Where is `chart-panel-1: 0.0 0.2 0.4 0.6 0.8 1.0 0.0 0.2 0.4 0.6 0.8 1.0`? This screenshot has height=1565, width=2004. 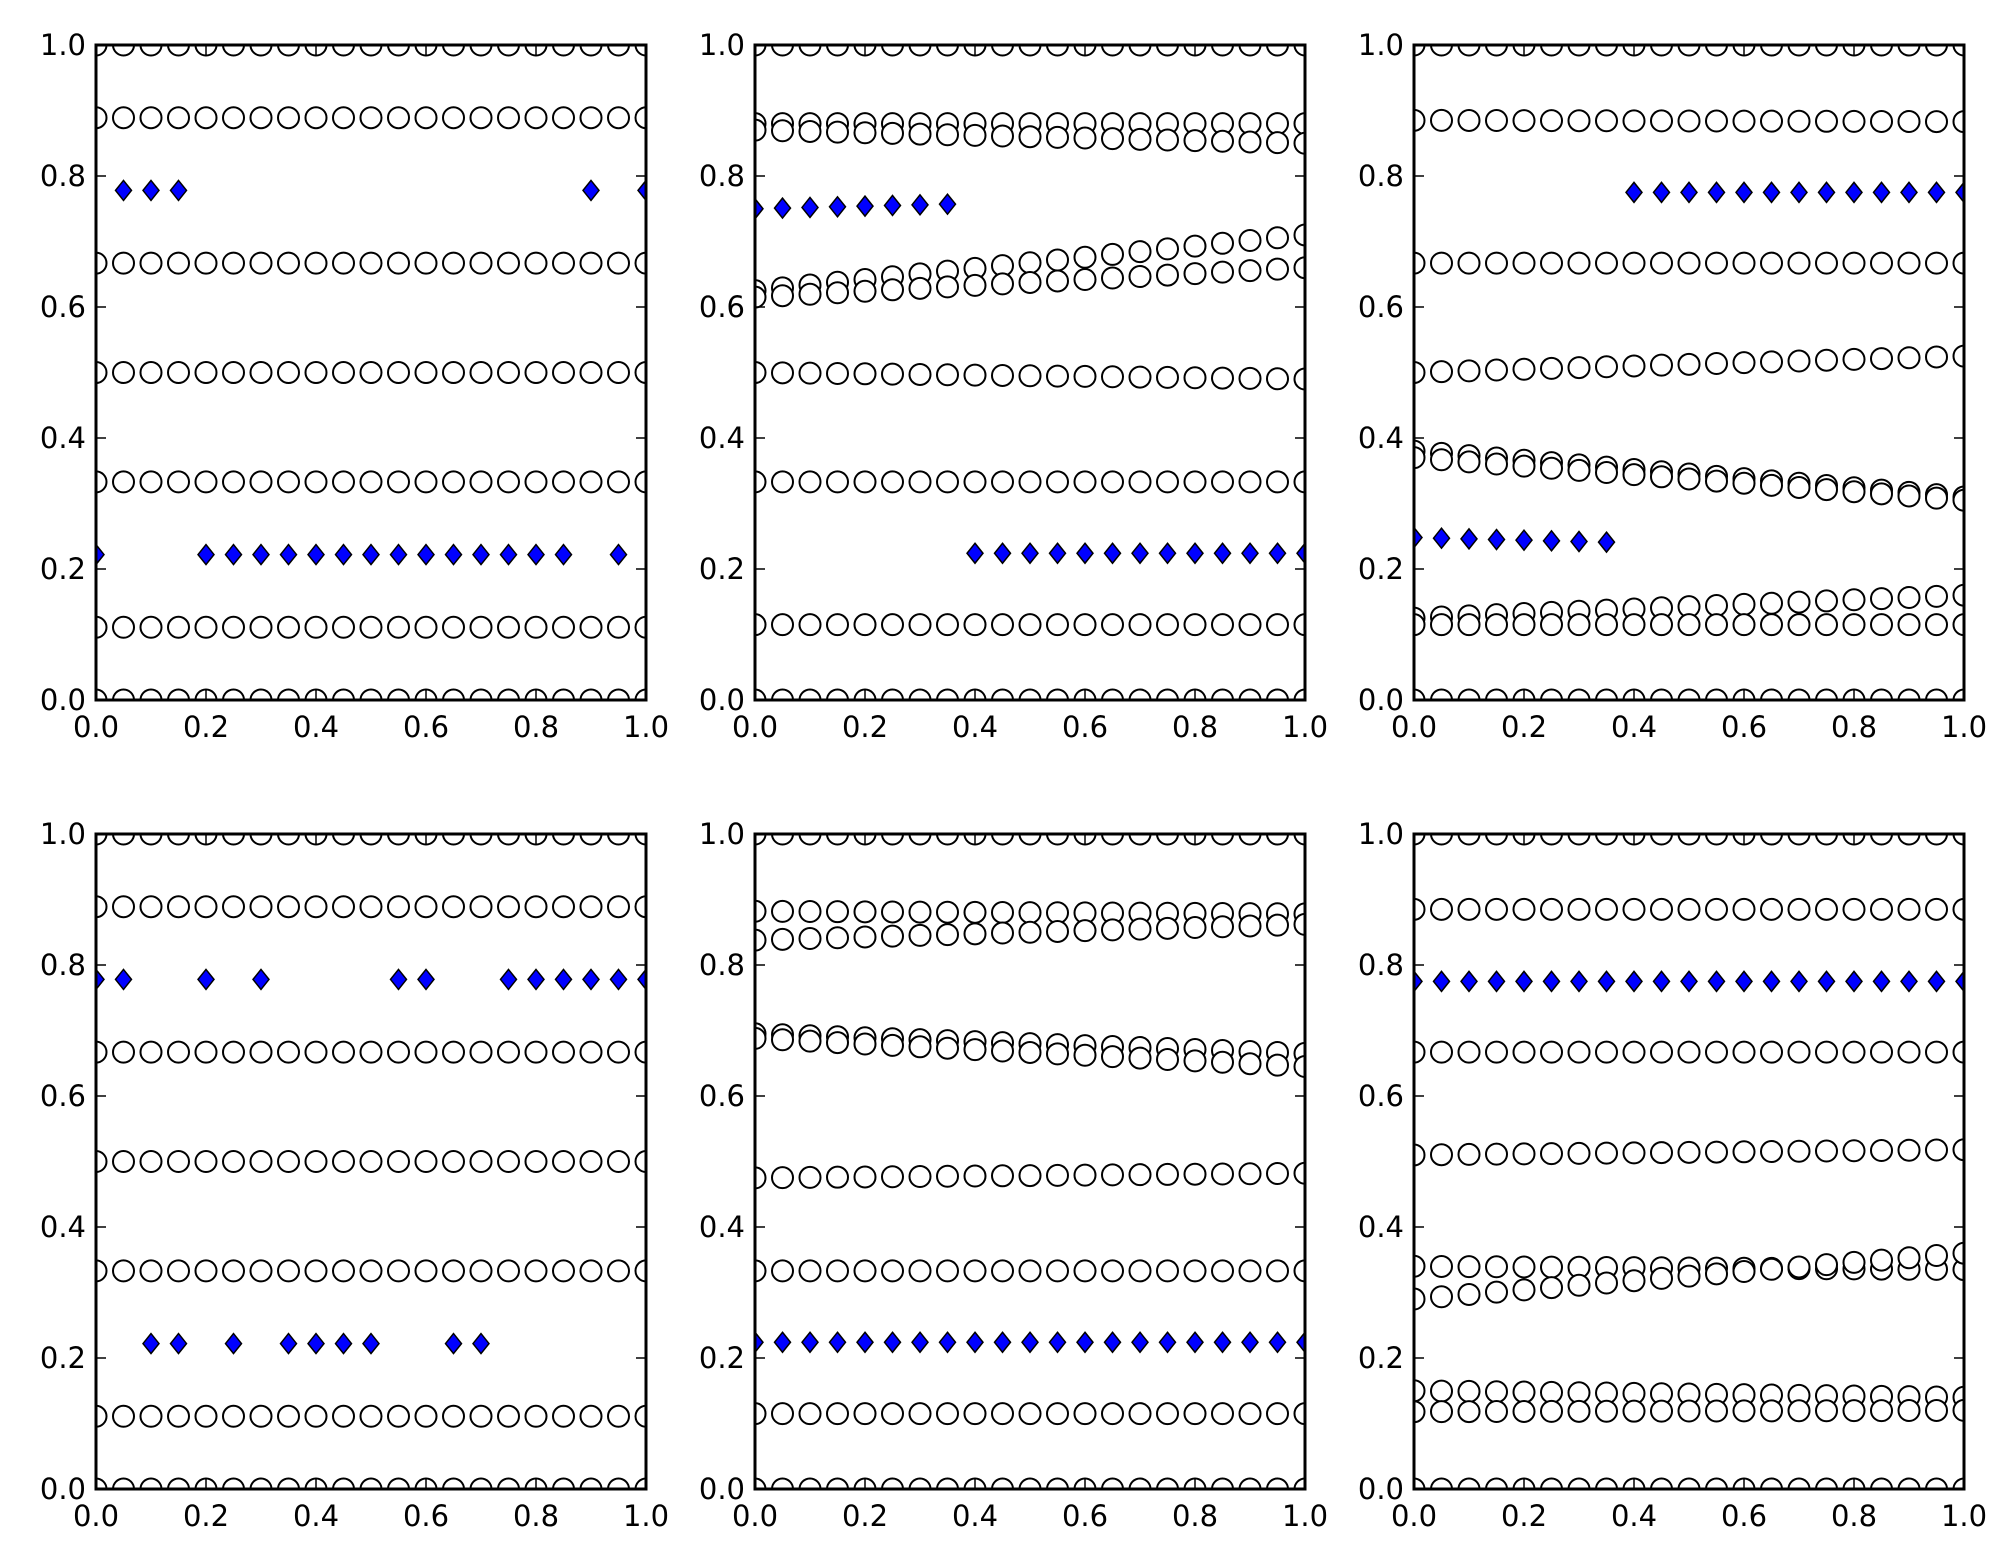 chart-panel-1: 0.0 0.2 0.4 0.6 0.8 1.0 0.0 0.2 0.4 0.6 0.8 1.0 is located at coordinates (354, 386).